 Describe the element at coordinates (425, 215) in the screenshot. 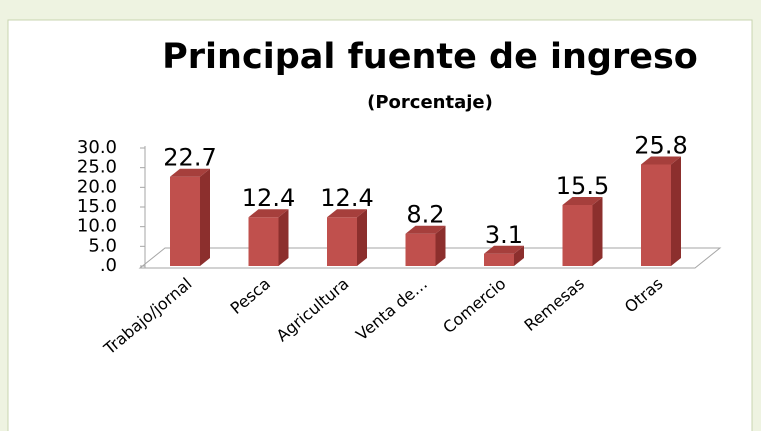

I see `data-label: 8.2` at that location.